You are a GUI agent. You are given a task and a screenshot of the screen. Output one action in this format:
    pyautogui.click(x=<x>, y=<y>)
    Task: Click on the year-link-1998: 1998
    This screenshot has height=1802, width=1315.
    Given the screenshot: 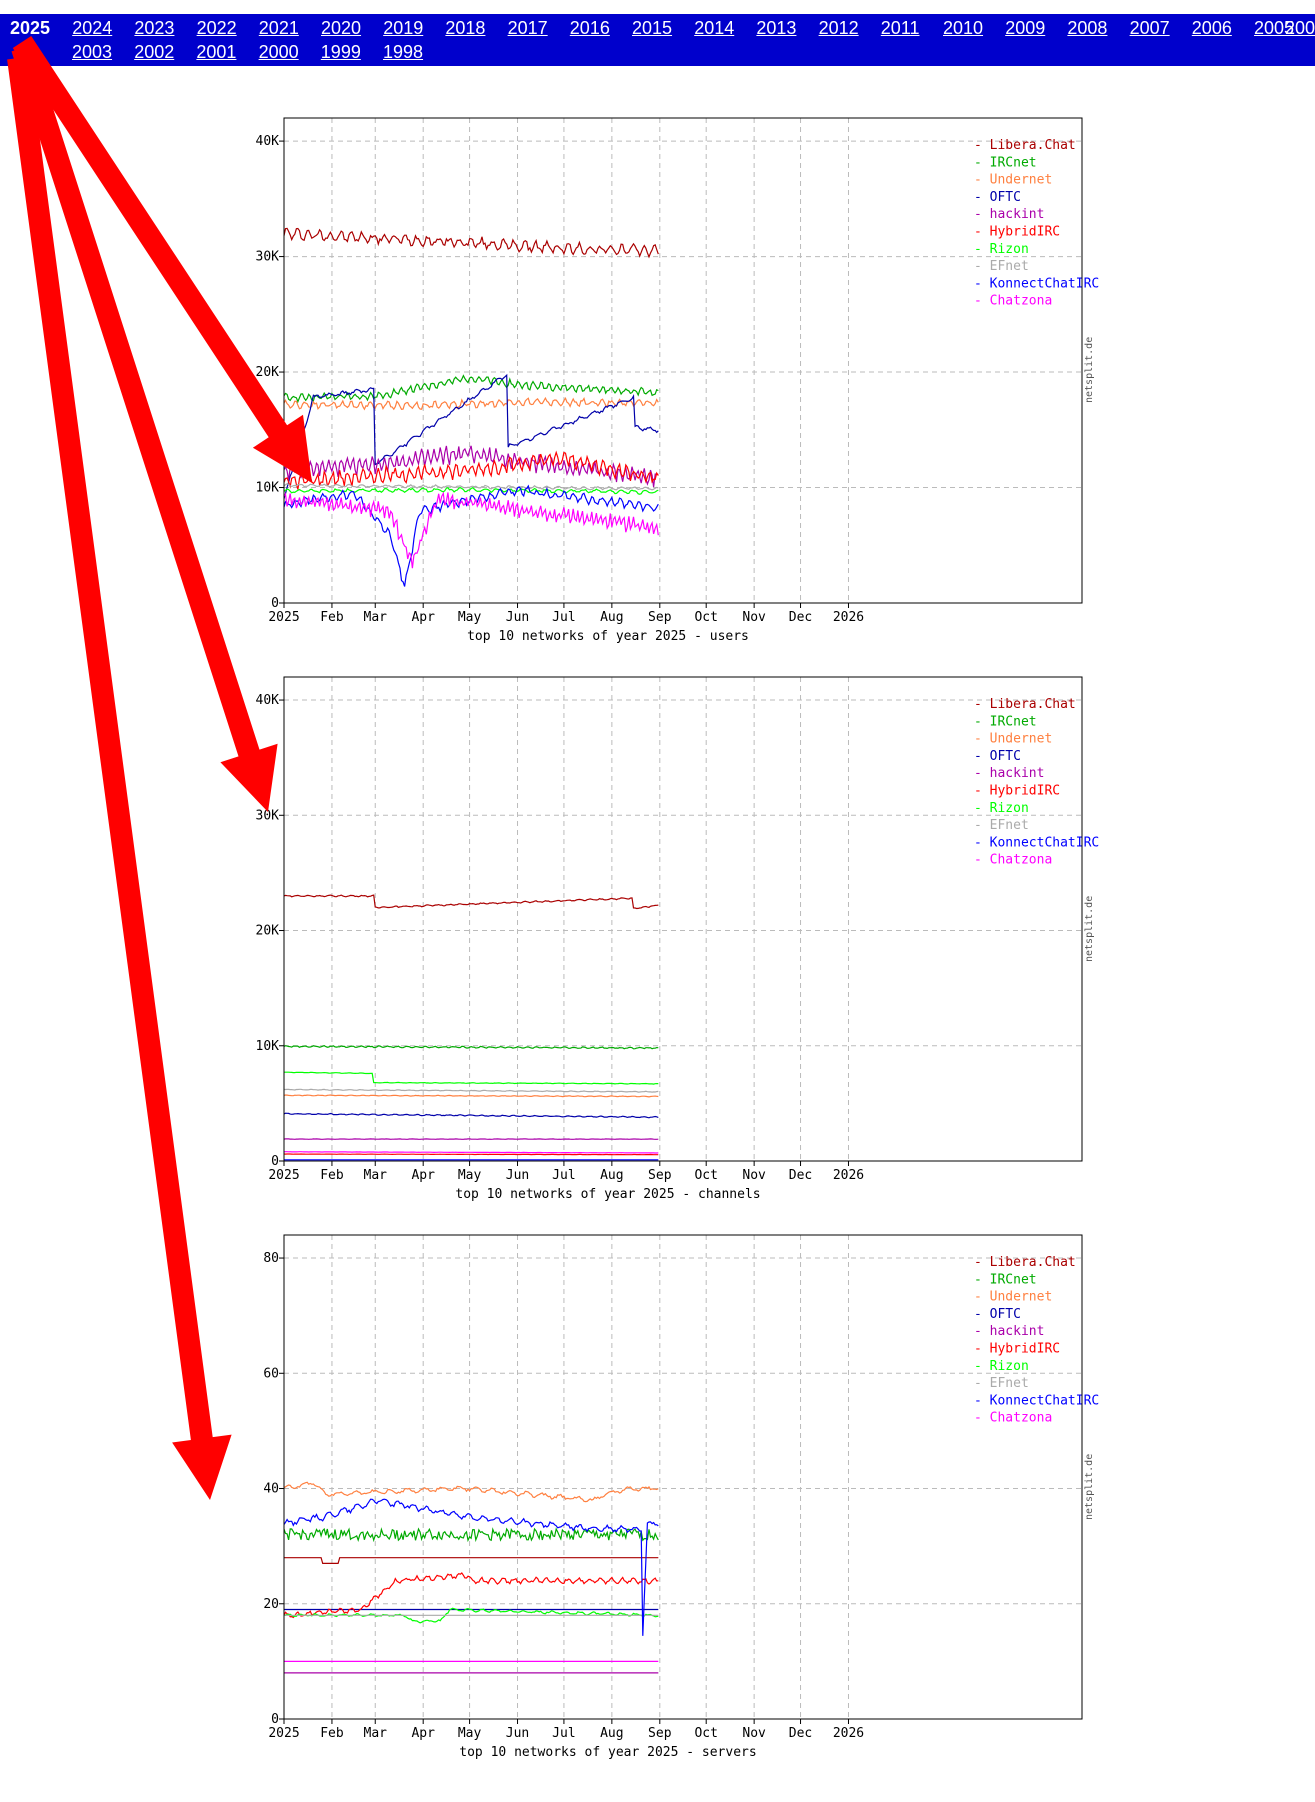 What is the action you would take?
    pyautogui.click(x=403, y=52)
    